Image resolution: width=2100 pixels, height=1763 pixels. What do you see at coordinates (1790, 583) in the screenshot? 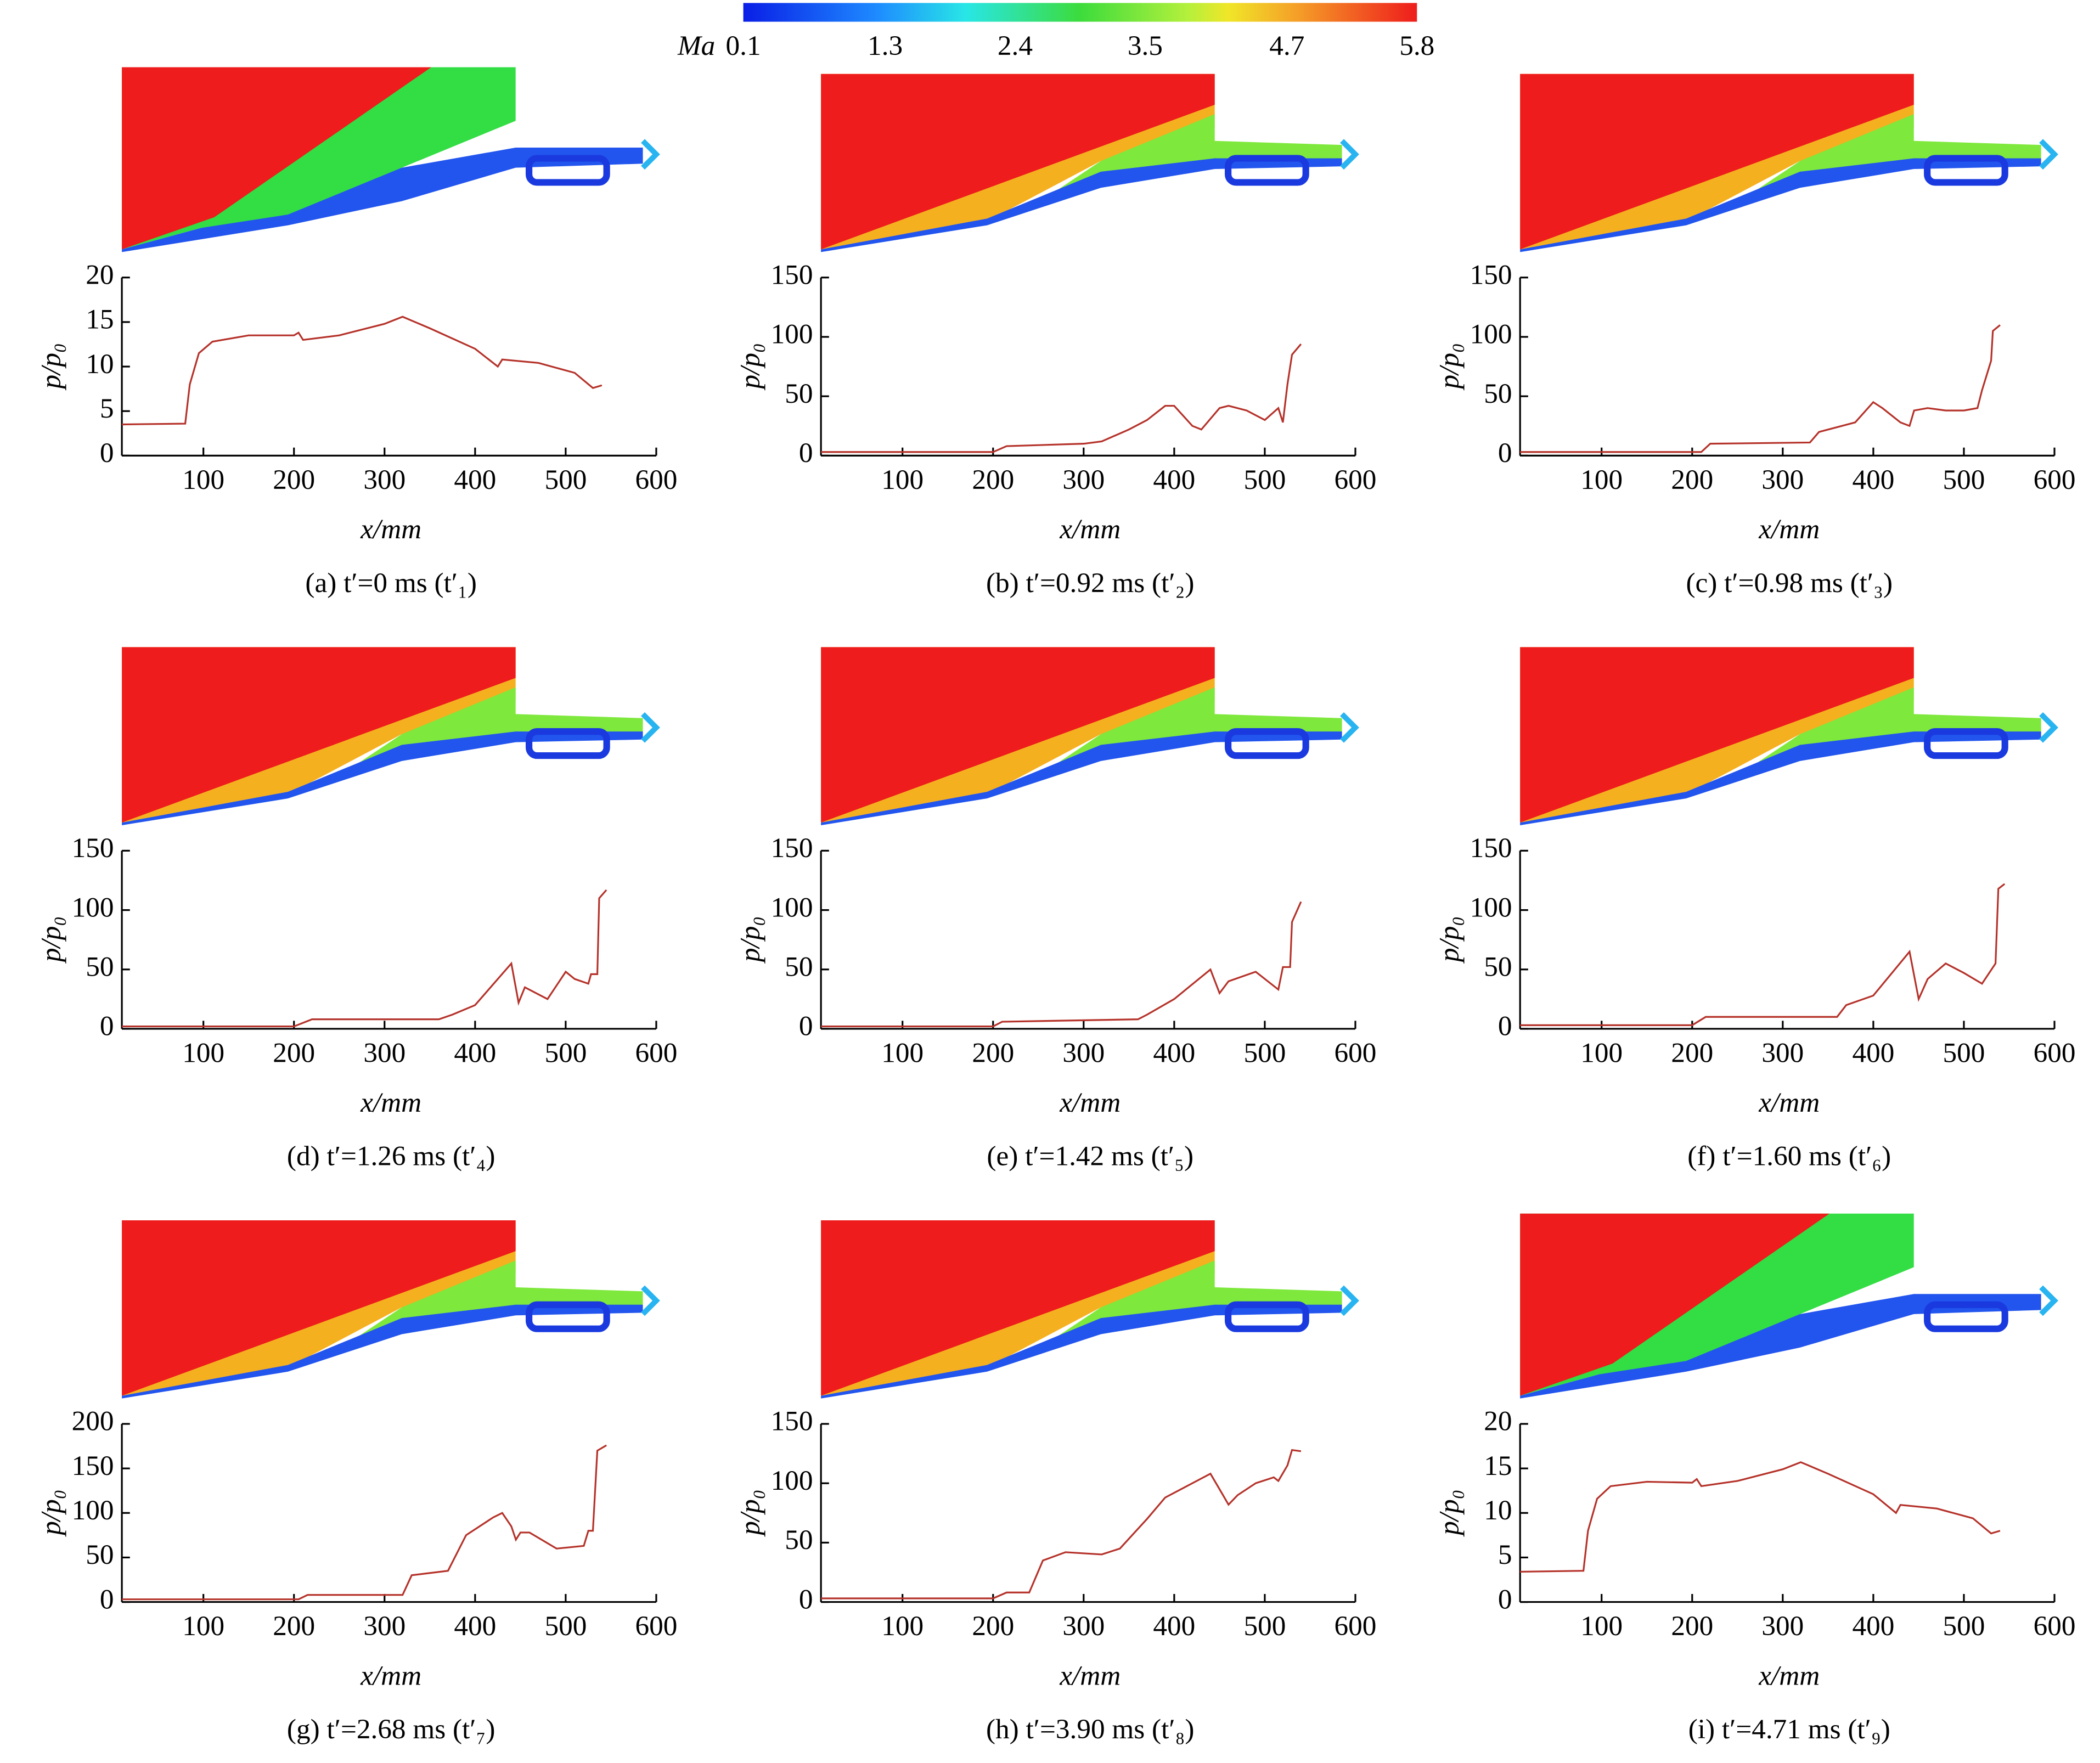
I see `caption: (c) t′=0.98 ms (t′₃)` at bounding box center [1790, 583].